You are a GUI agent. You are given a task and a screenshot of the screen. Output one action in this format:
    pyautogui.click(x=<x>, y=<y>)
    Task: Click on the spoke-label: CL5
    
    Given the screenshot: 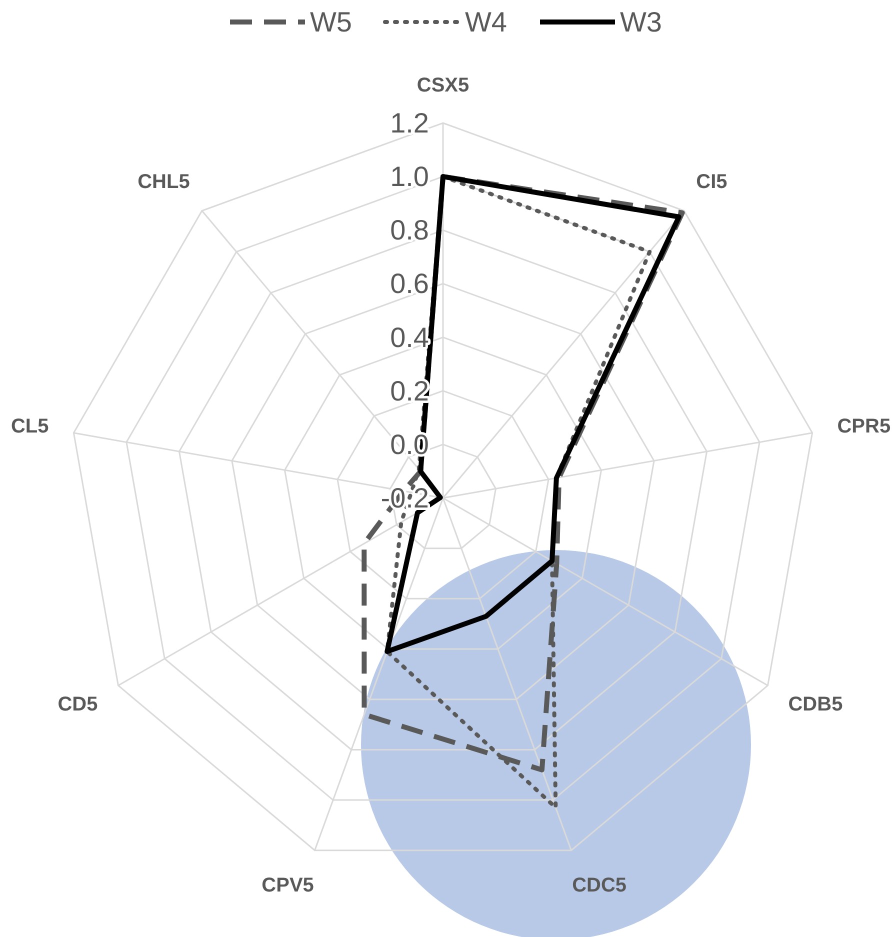 What is the action you would take?
    pyautogui.click(x=29, y=426)
    